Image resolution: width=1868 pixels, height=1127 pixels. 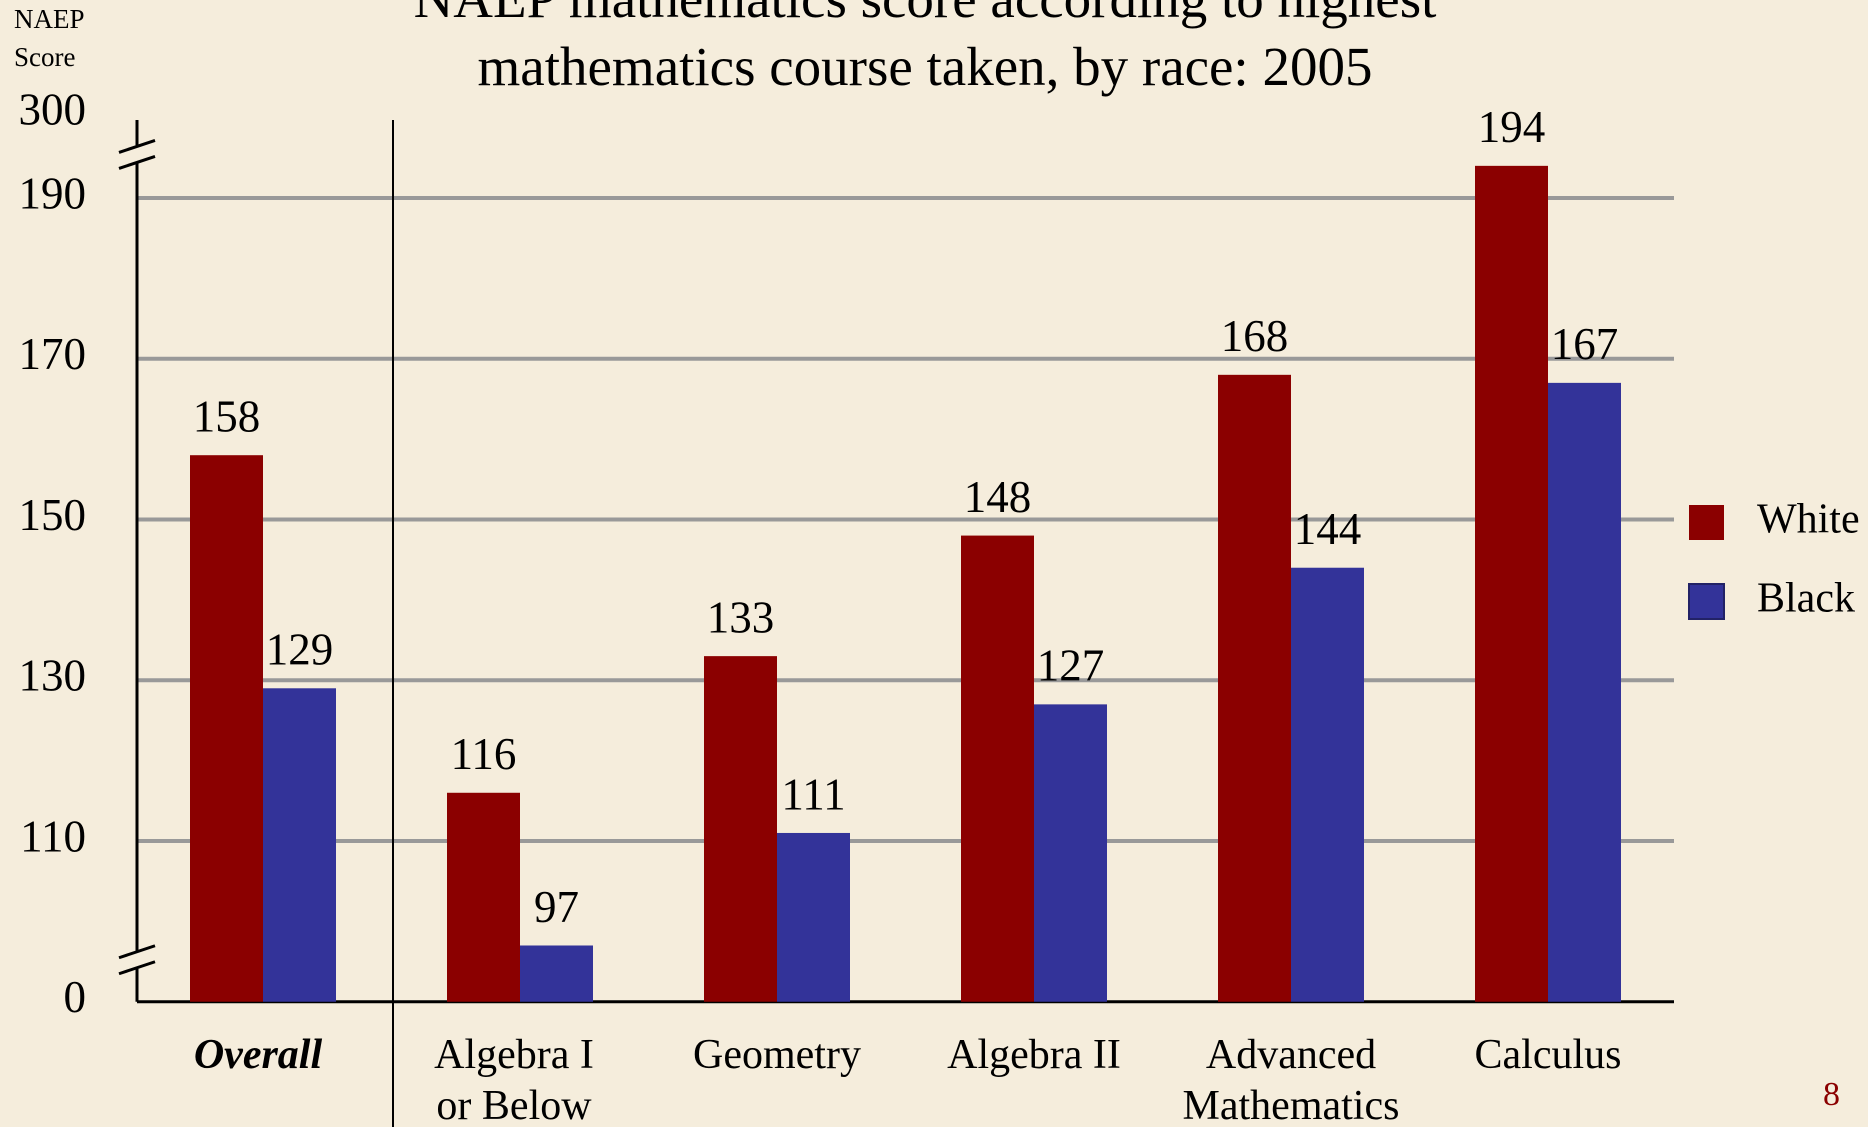 I want to click on value-label: 127, so click(x=1071, y=666).